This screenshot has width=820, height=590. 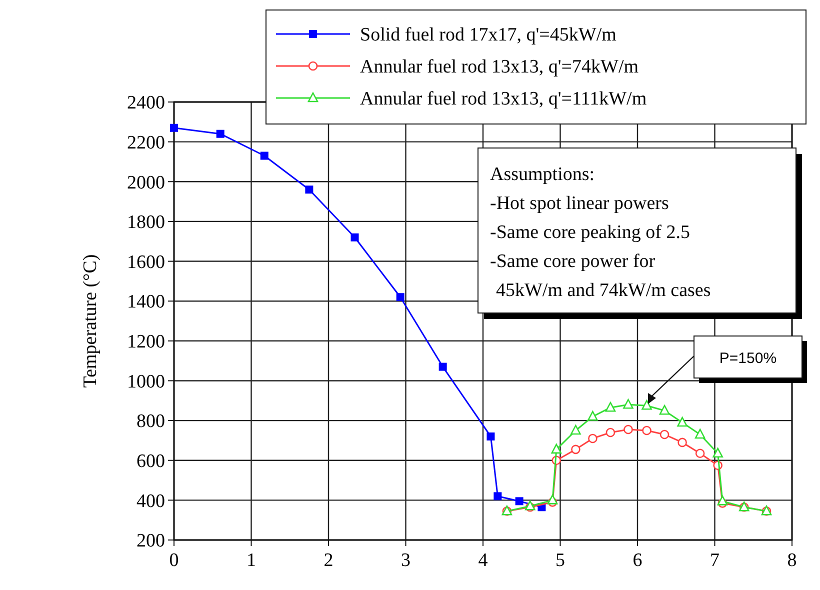 What do you see at coordinates (150, 541) in the screenshot?
I see `y-tick-label: 200` at bounding box center [150, 541].